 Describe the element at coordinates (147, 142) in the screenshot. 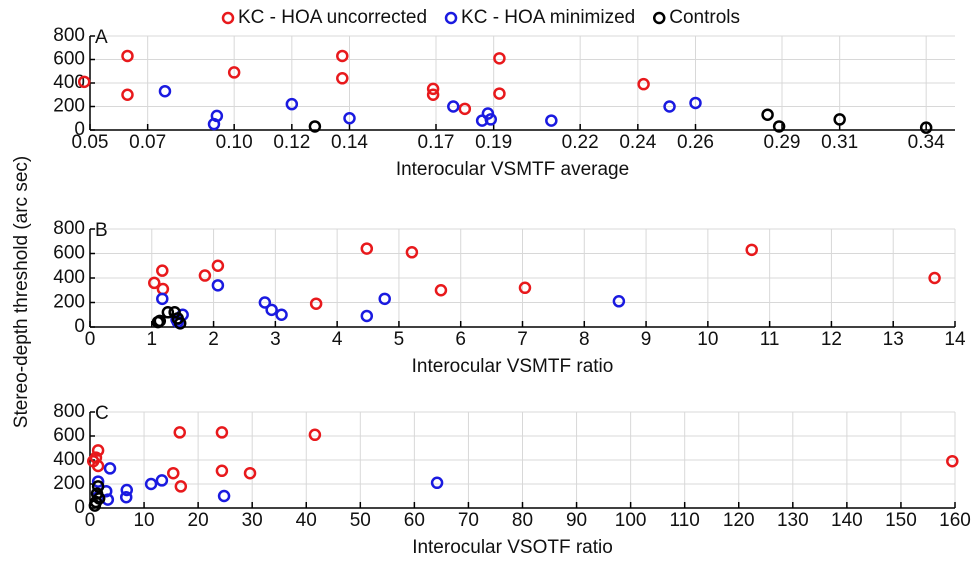

I see `x-tick-label: 0.07` at that location.